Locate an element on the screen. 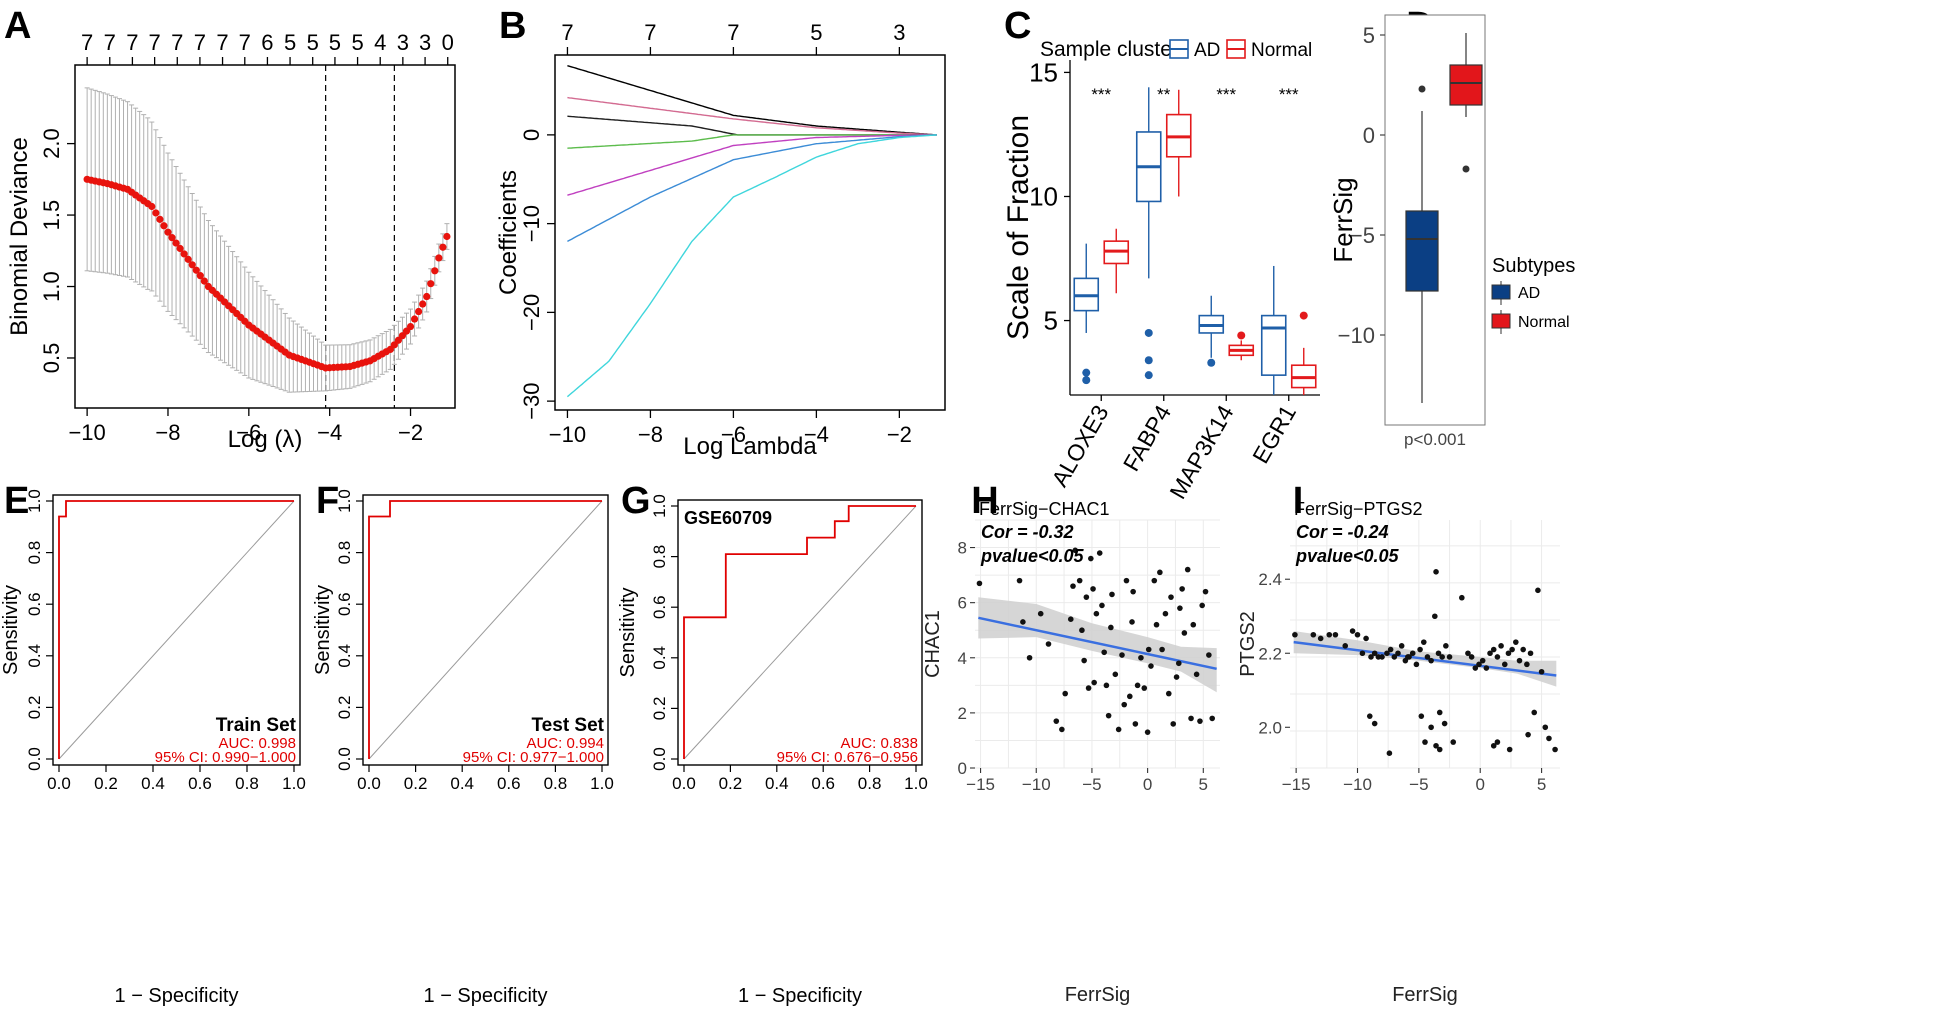 The width and height of the screenshot is (1958, 1009). regression-line is located at coordinates (1425, 658).